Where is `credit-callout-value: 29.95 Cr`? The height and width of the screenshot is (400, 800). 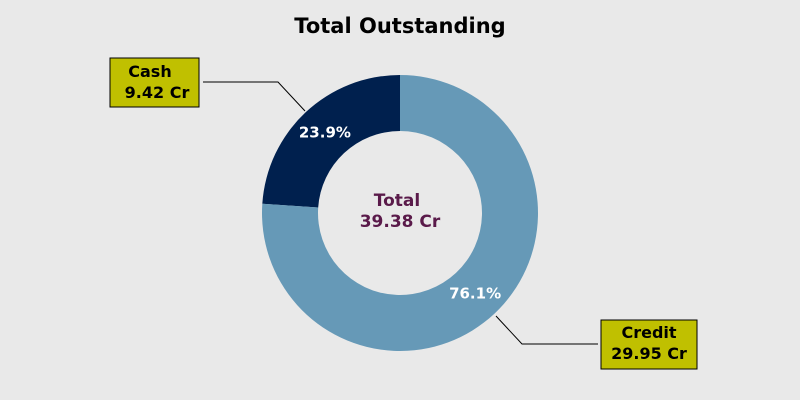
credit-callout-value: 29.95 Cr is located at coordinates (649, 353).